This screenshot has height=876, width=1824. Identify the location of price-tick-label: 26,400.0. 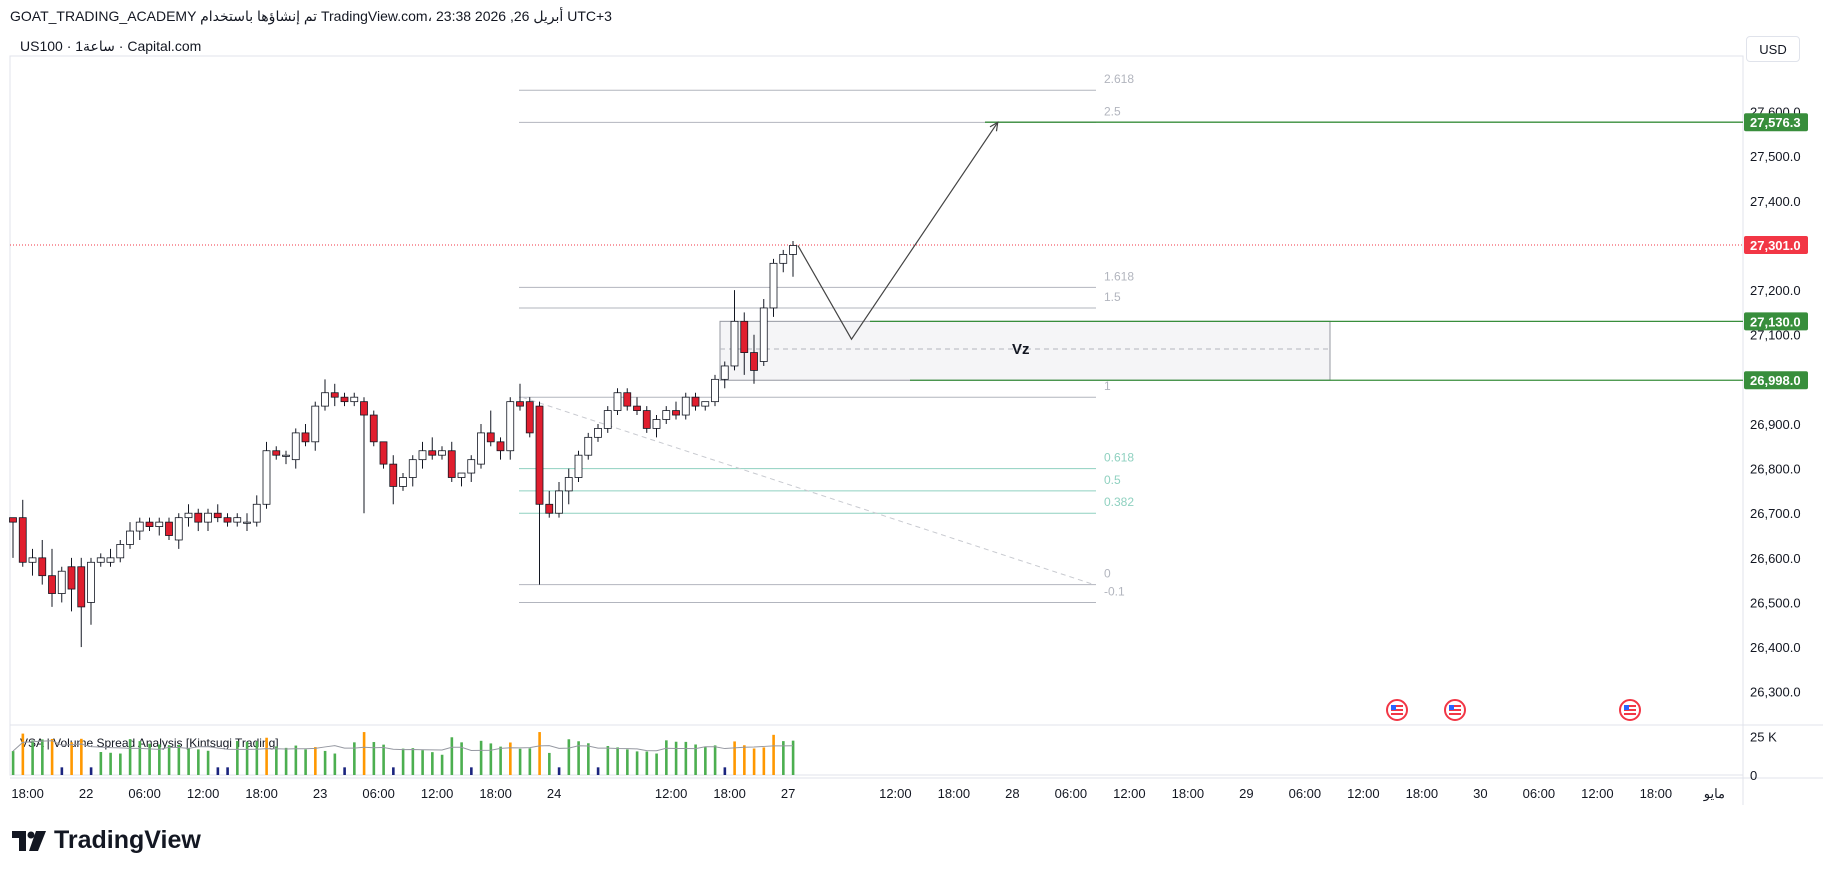
(1775, 647).